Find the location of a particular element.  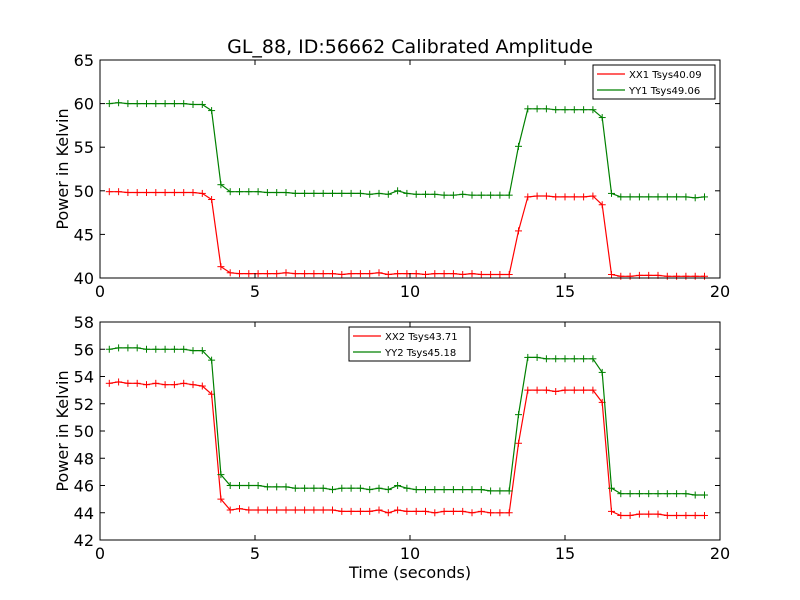

top-legend-label-xx1: XX1 Tsys40.09 is located at coordinates (665, 75).